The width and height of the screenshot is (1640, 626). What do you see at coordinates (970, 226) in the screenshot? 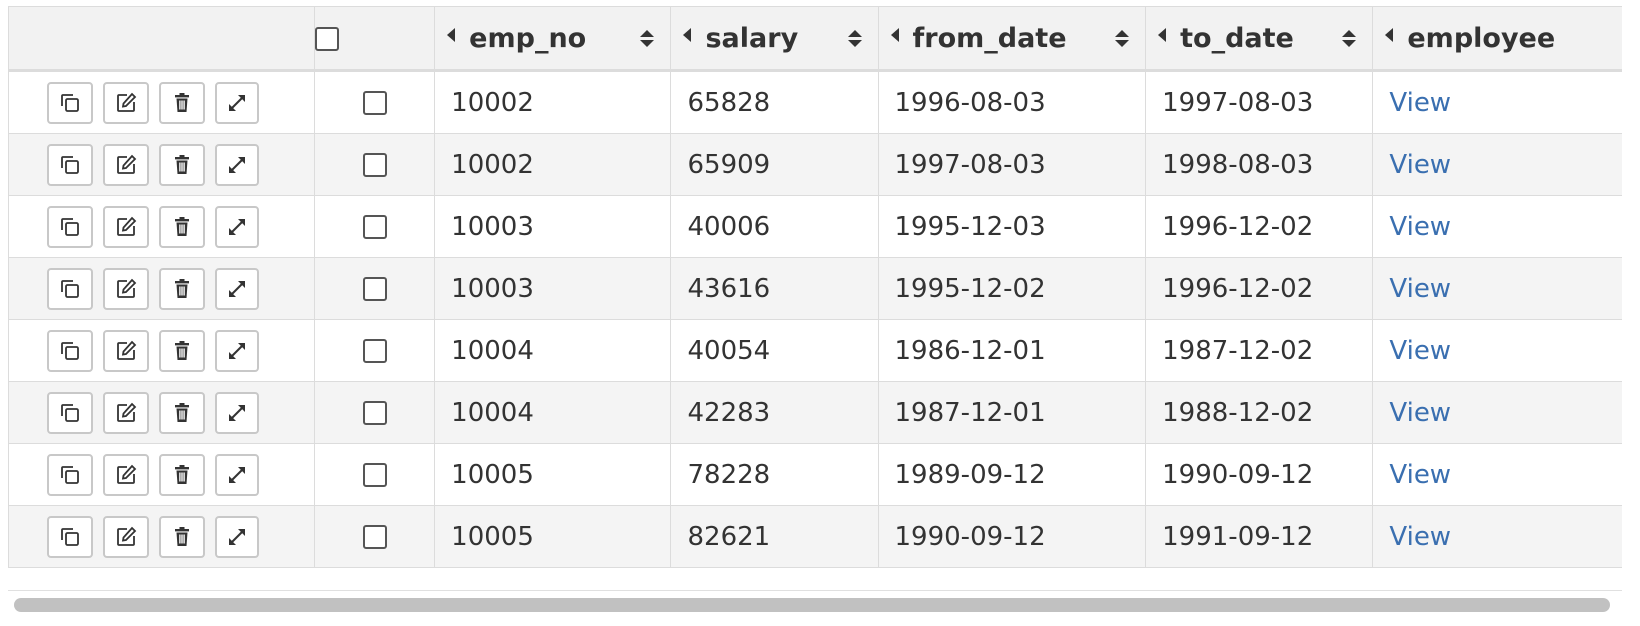
I see `from-date-value: 1995-12-03` at bounding box center [970, 226].